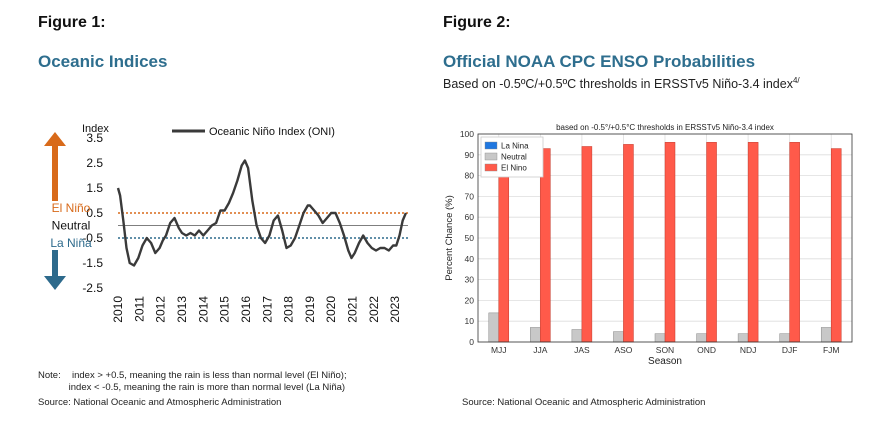  I want to click on y-tick-label: 60, so click(470, 217).